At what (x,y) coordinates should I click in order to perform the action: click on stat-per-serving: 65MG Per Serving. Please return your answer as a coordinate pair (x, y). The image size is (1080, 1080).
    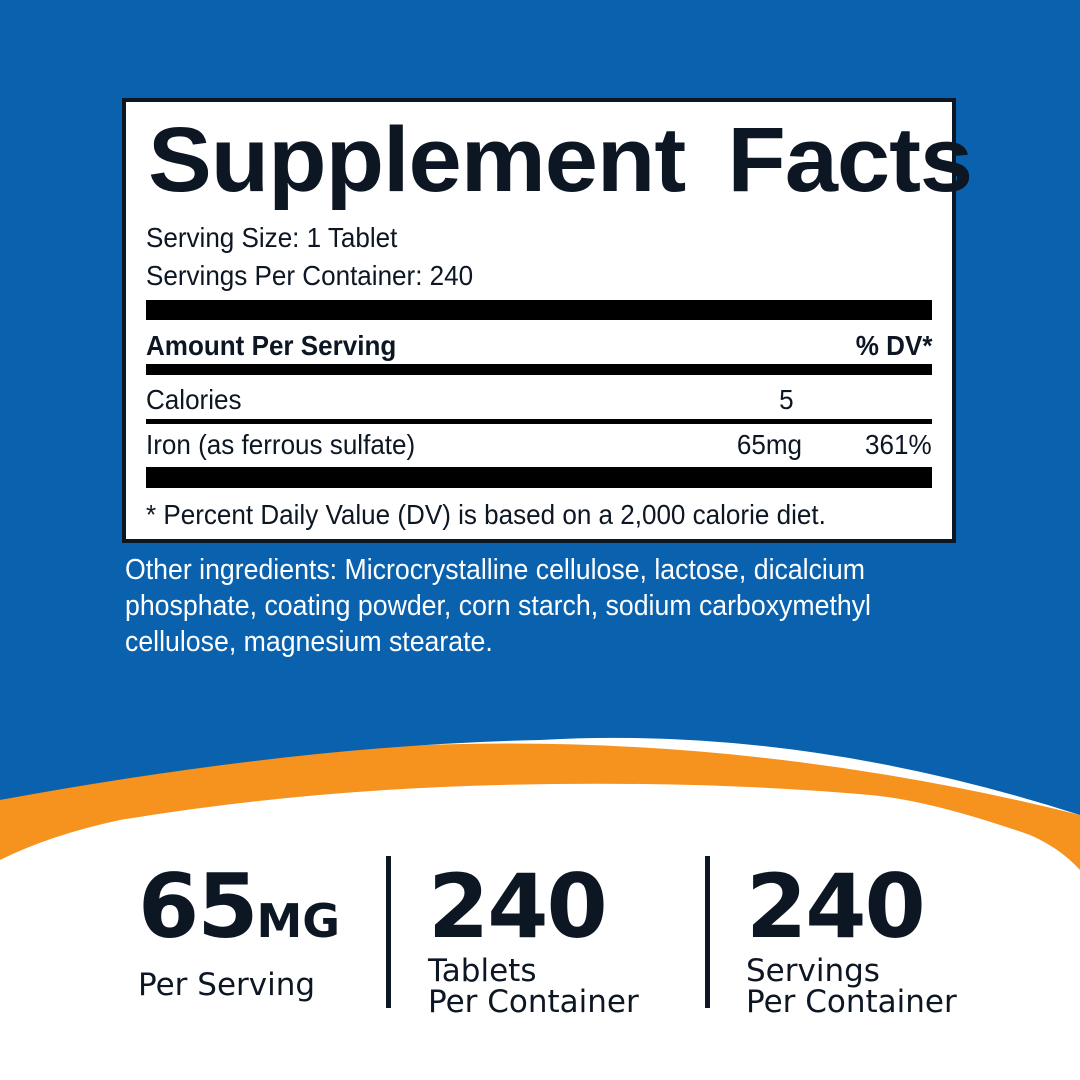
    Looking at the image, I should click on (239, 931).